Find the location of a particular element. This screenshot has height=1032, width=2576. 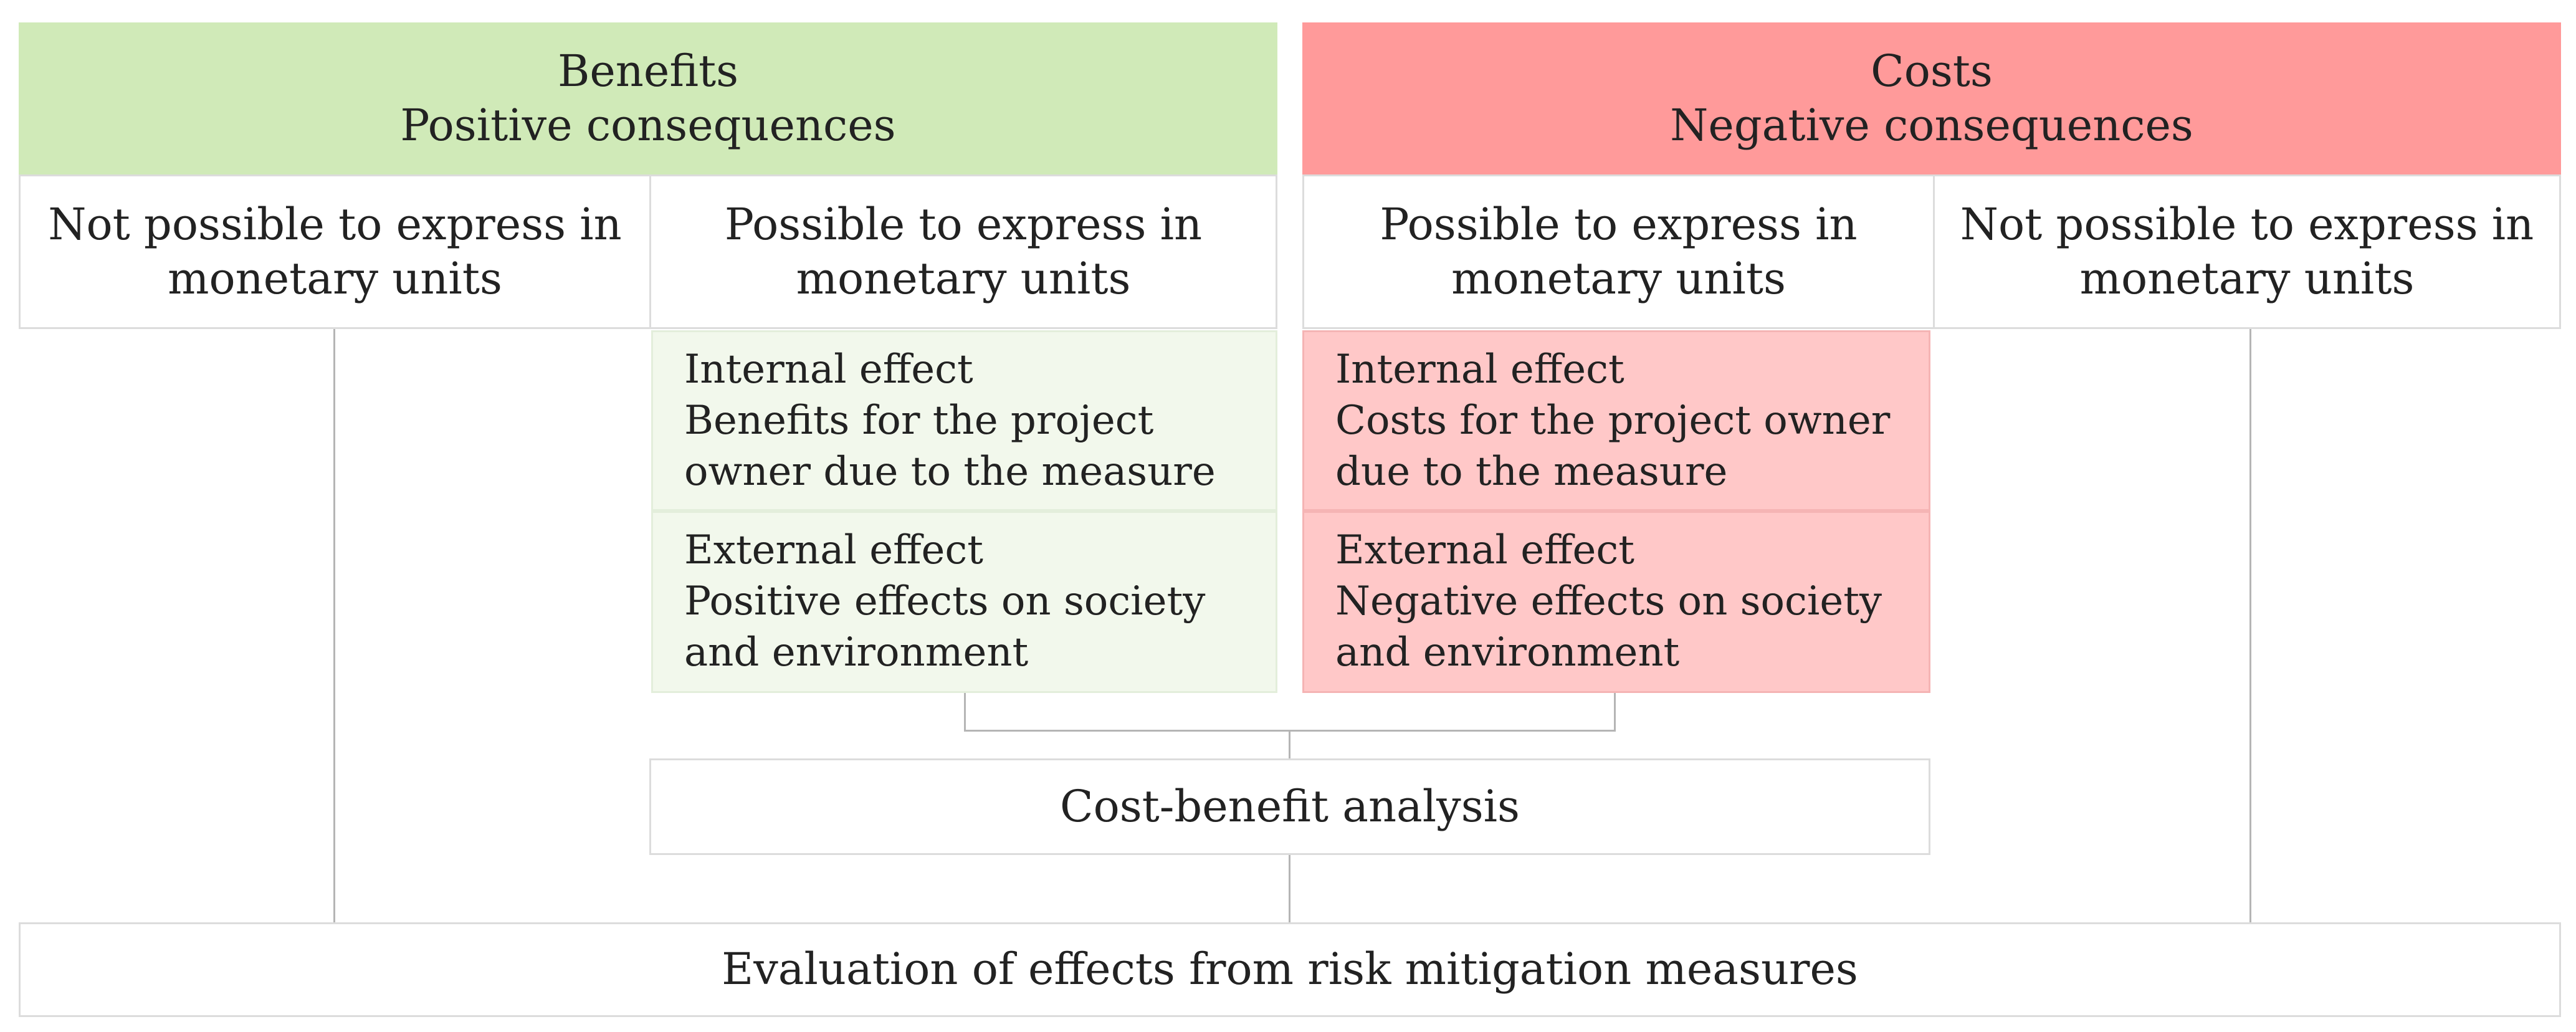

benefits-header: Benefits Positive consequences is located at coordinates (648, 98).